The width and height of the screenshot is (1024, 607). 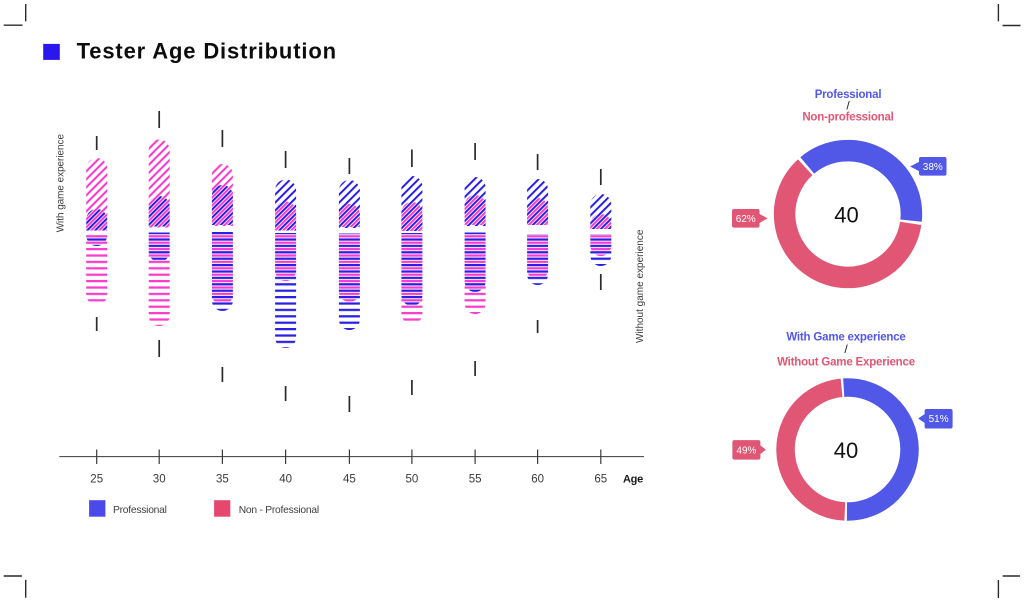 What do you see at coordinates (61, 183) in the screenshot?
I see `svg-text: With game experience` at bounding box center [61, 183].